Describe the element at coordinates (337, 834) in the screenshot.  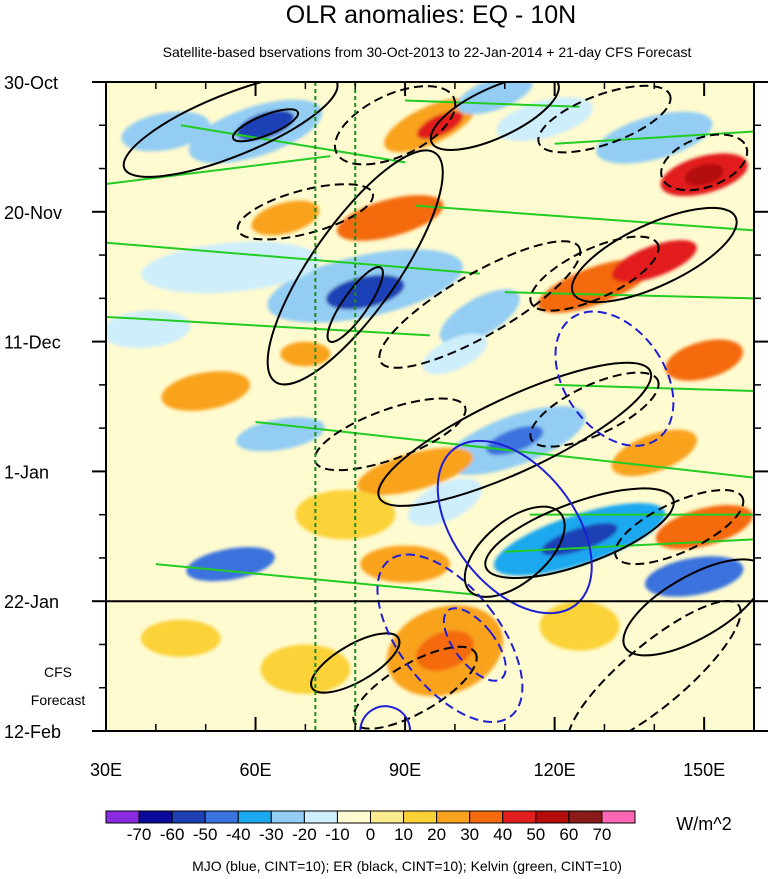
I see `colorbar-label: -10` at that location.